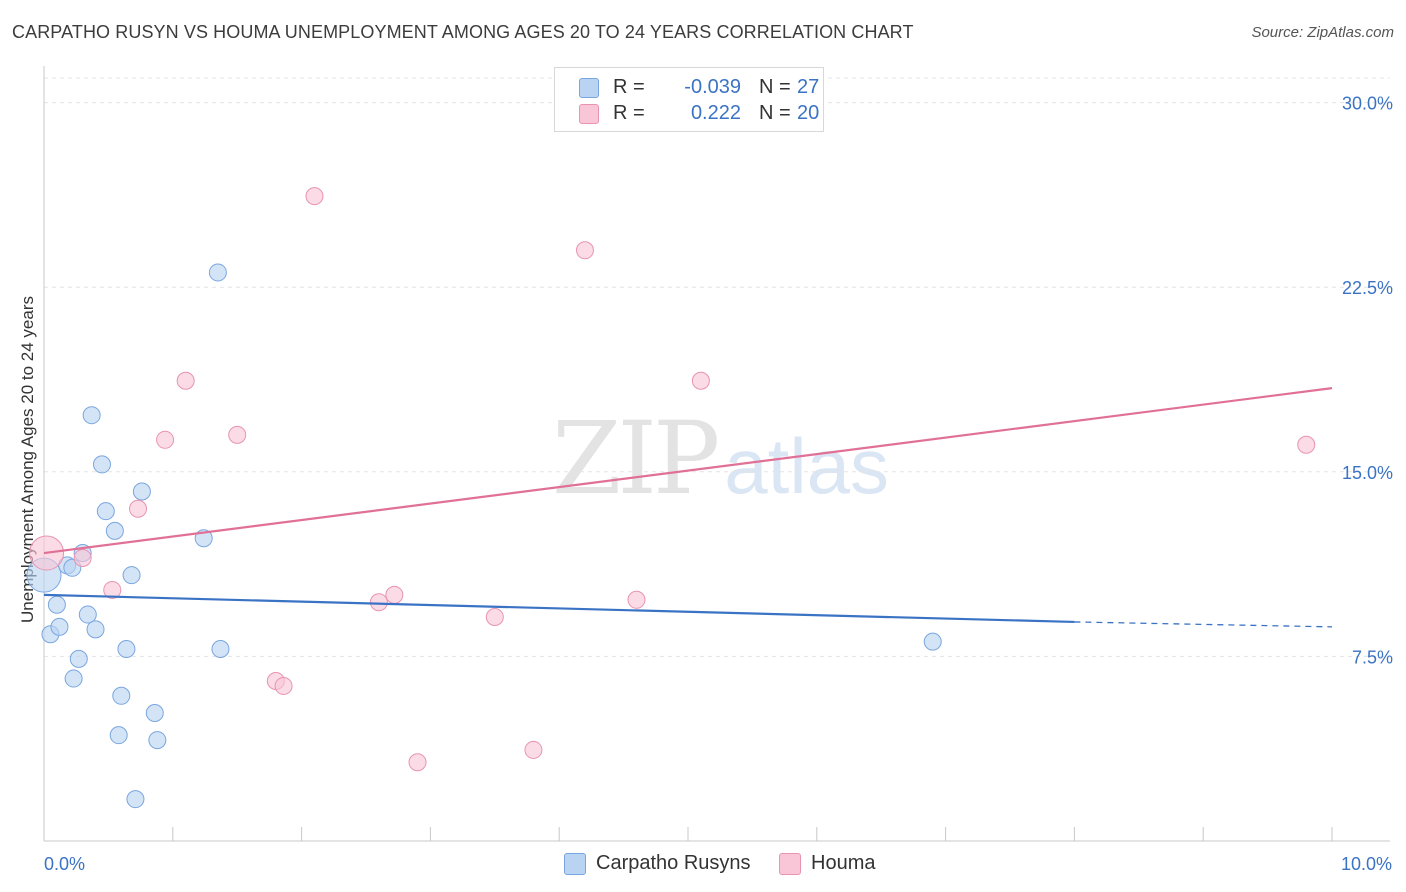  Describe the element at coordinates (636, 458) in the screenshot. I see `watermark-zip: ZIP` at that location.